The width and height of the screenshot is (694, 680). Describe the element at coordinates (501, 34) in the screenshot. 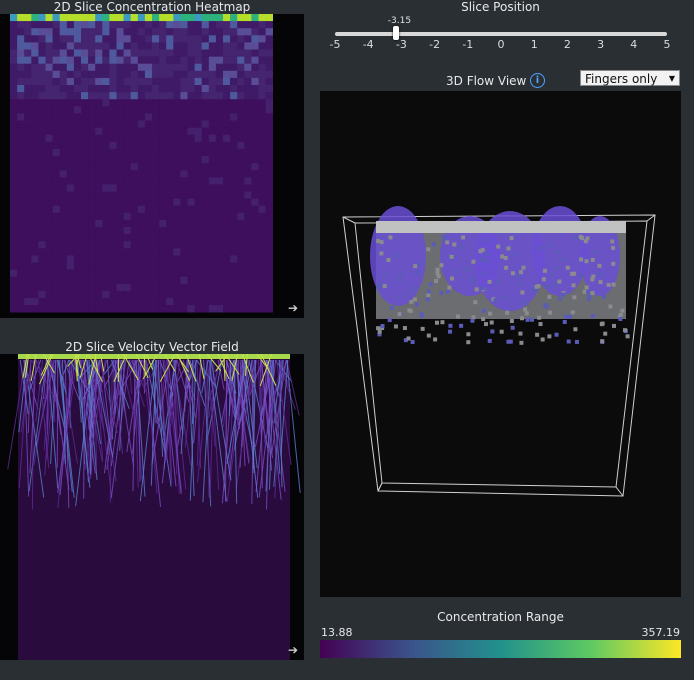

I see `slice-slider-track` at that location.